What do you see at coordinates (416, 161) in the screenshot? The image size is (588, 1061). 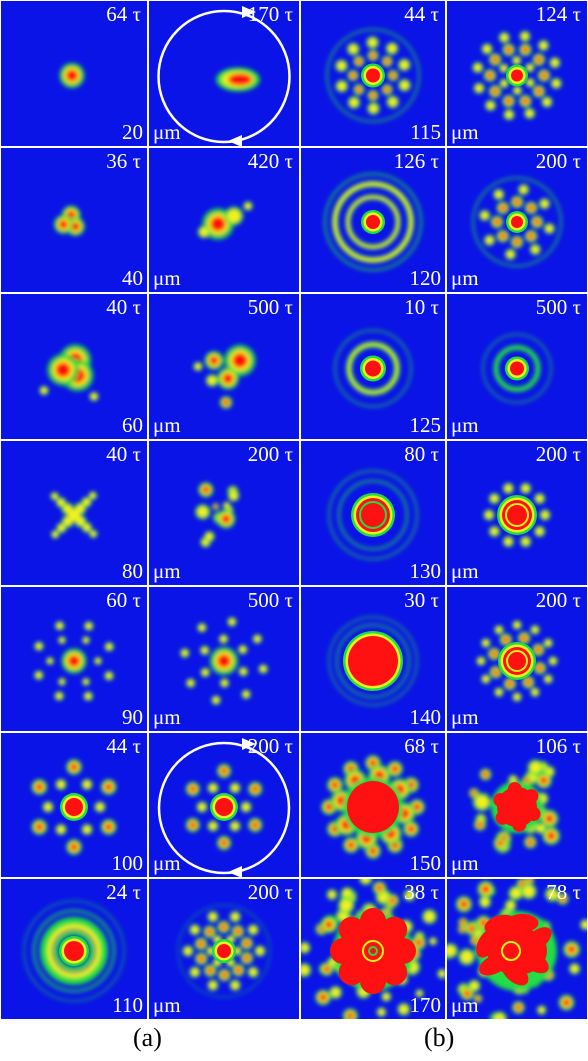 I see `time-label: 126 τ` at bounding box center [416, 161].